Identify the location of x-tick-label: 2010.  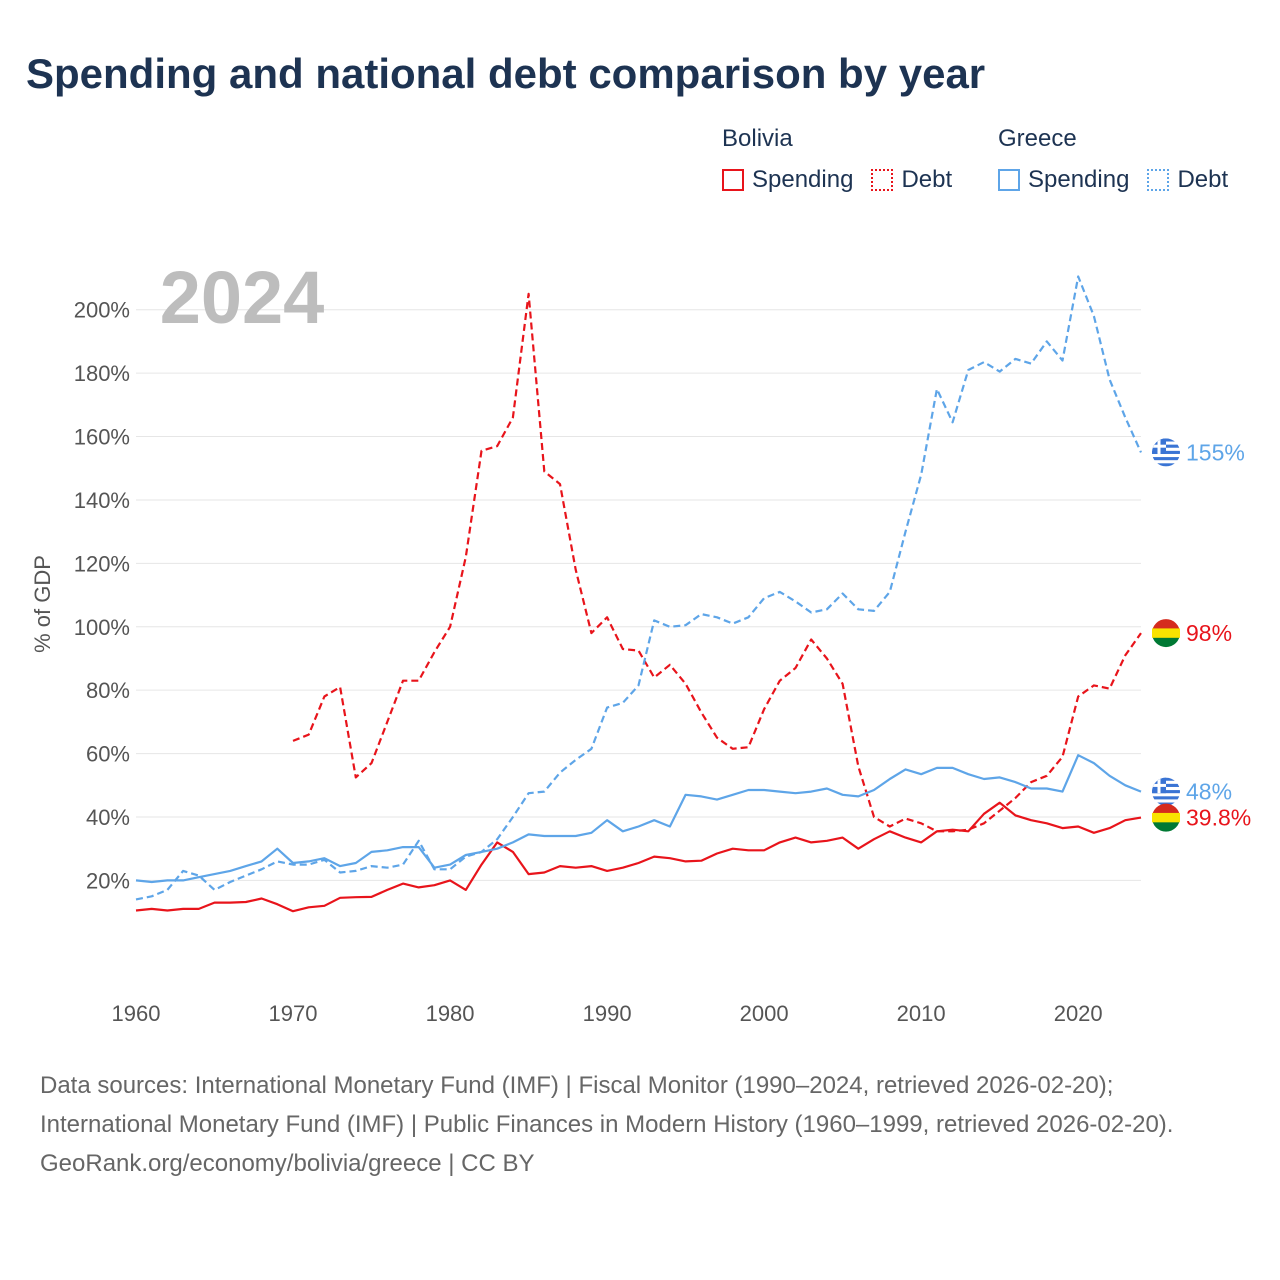
(921, 1013).